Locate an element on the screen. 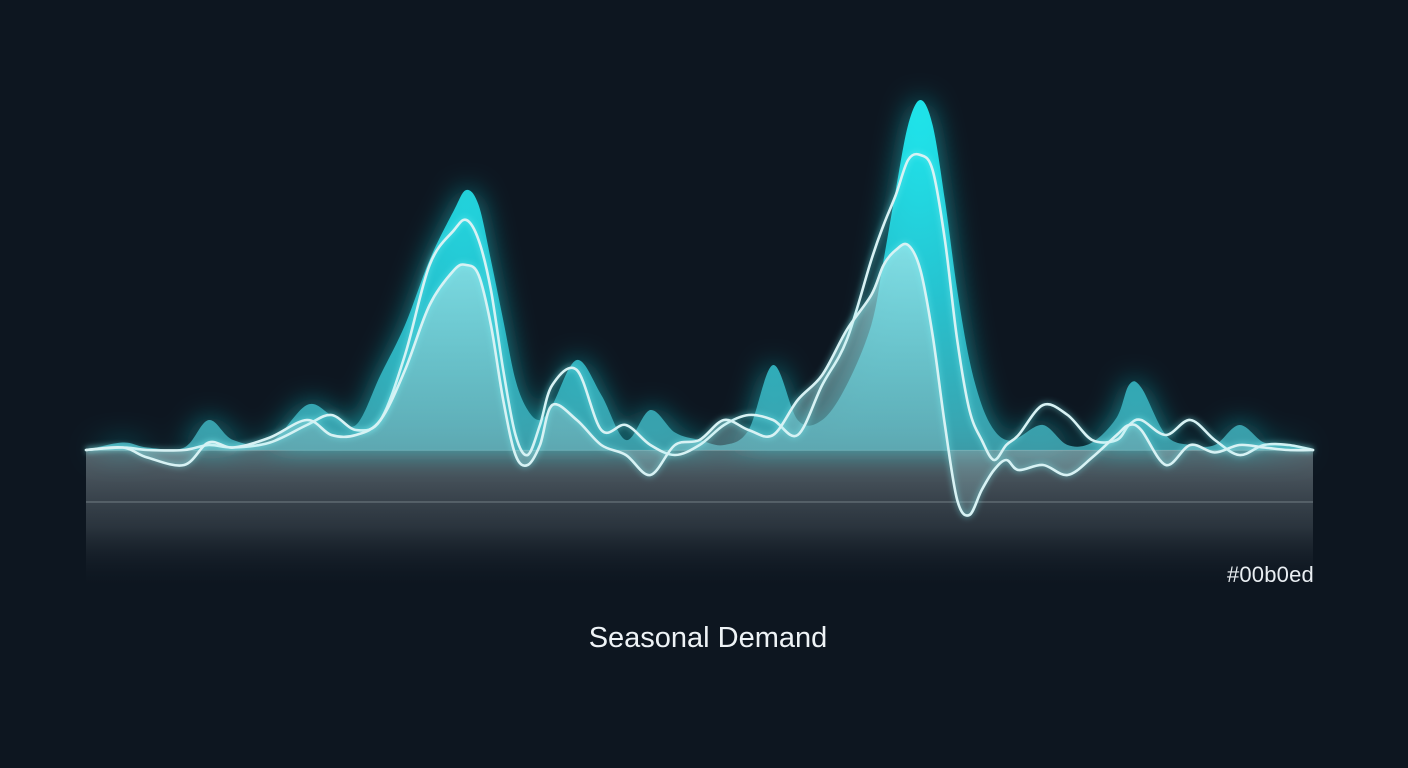  chart-title: Seasonal Demand is located at coordinates (708, 638).